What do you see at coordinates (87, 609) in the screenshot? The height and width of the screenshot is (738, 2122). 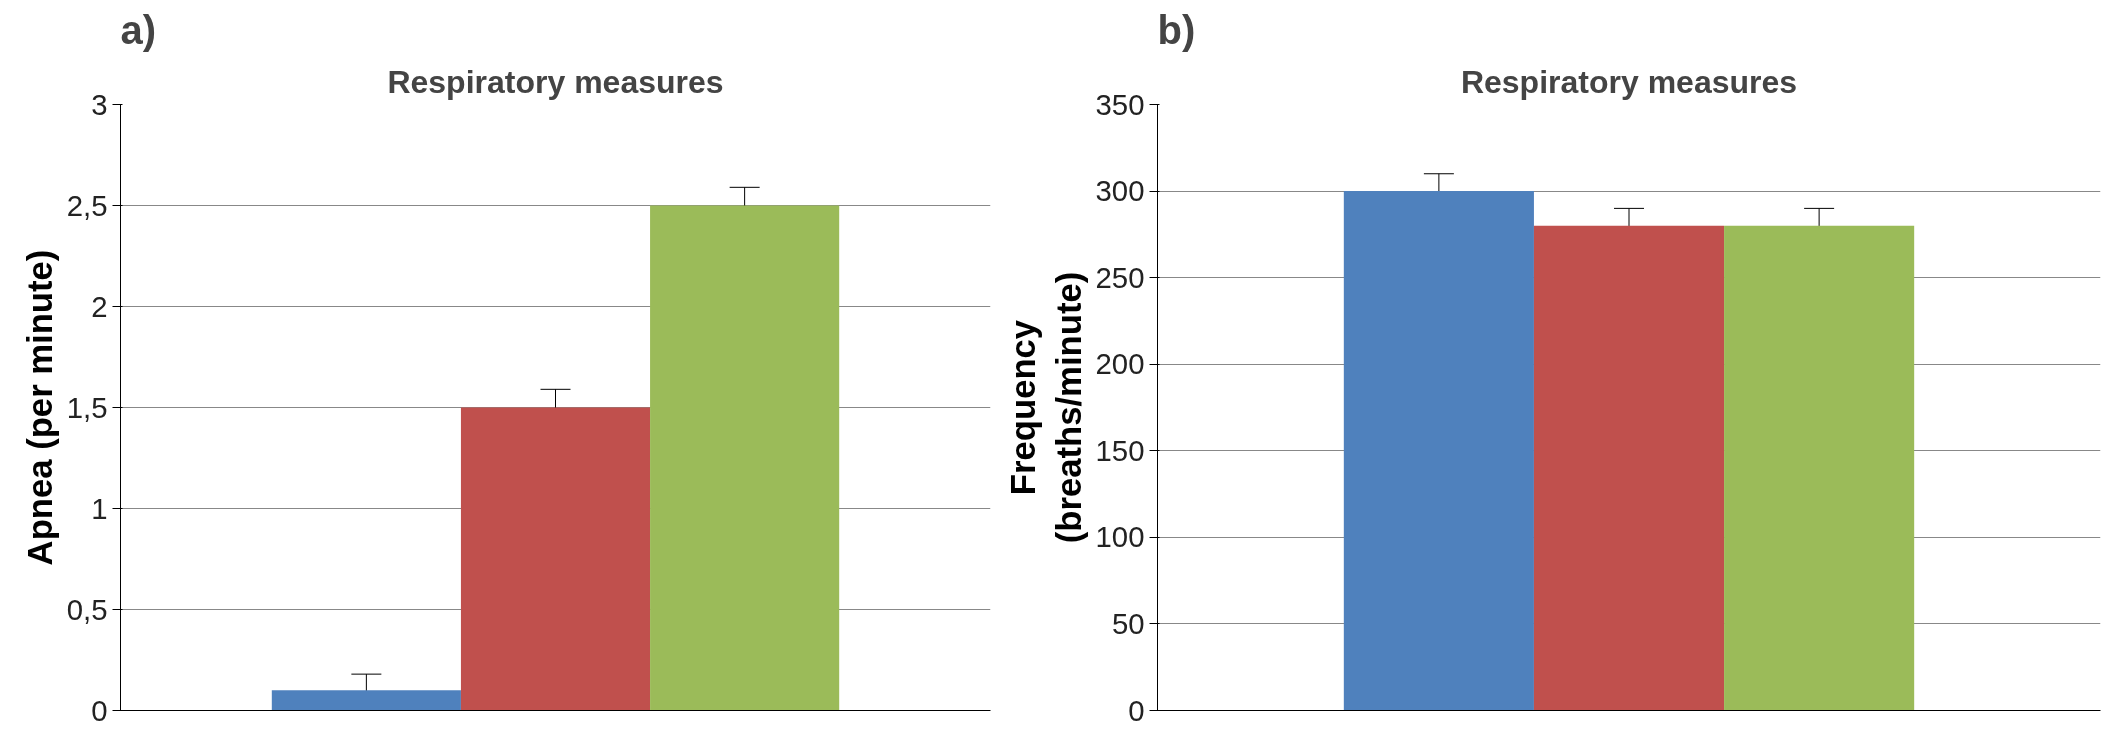 I see `y-tick-label: 0,5` at bounding box center [87, 609].